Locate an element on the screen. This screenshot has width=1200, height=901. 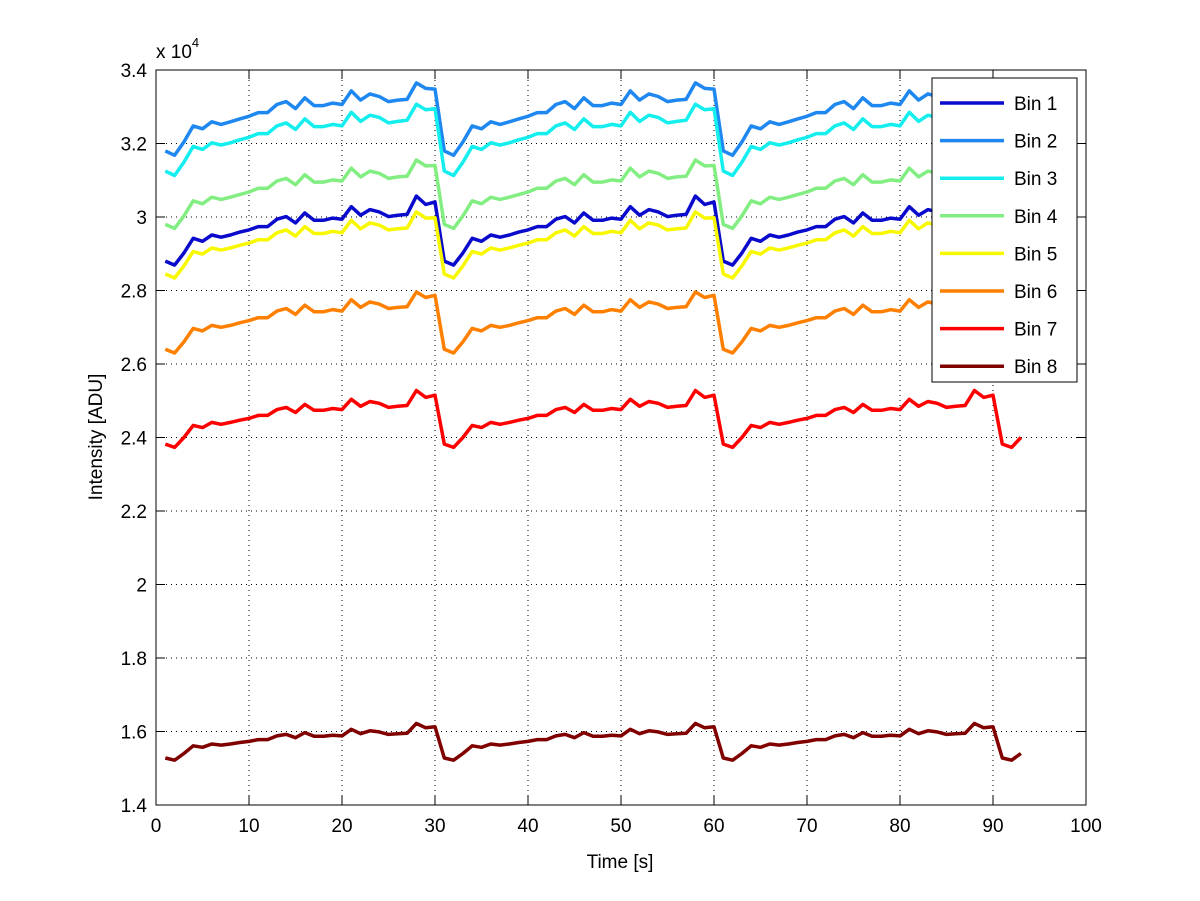
y-tick-label: 2.2 is located at coordinates (134, 512).